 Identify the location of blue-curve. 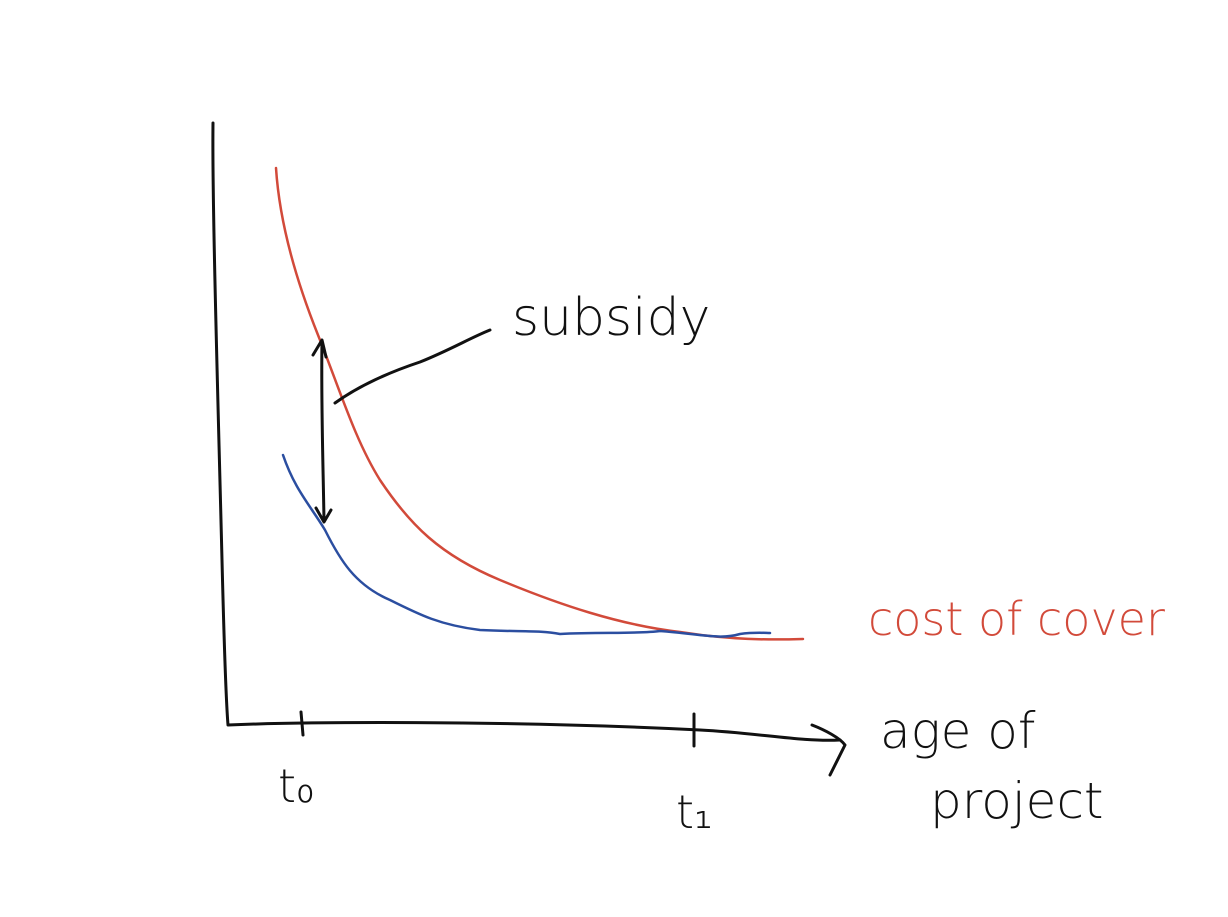
(526, 545).